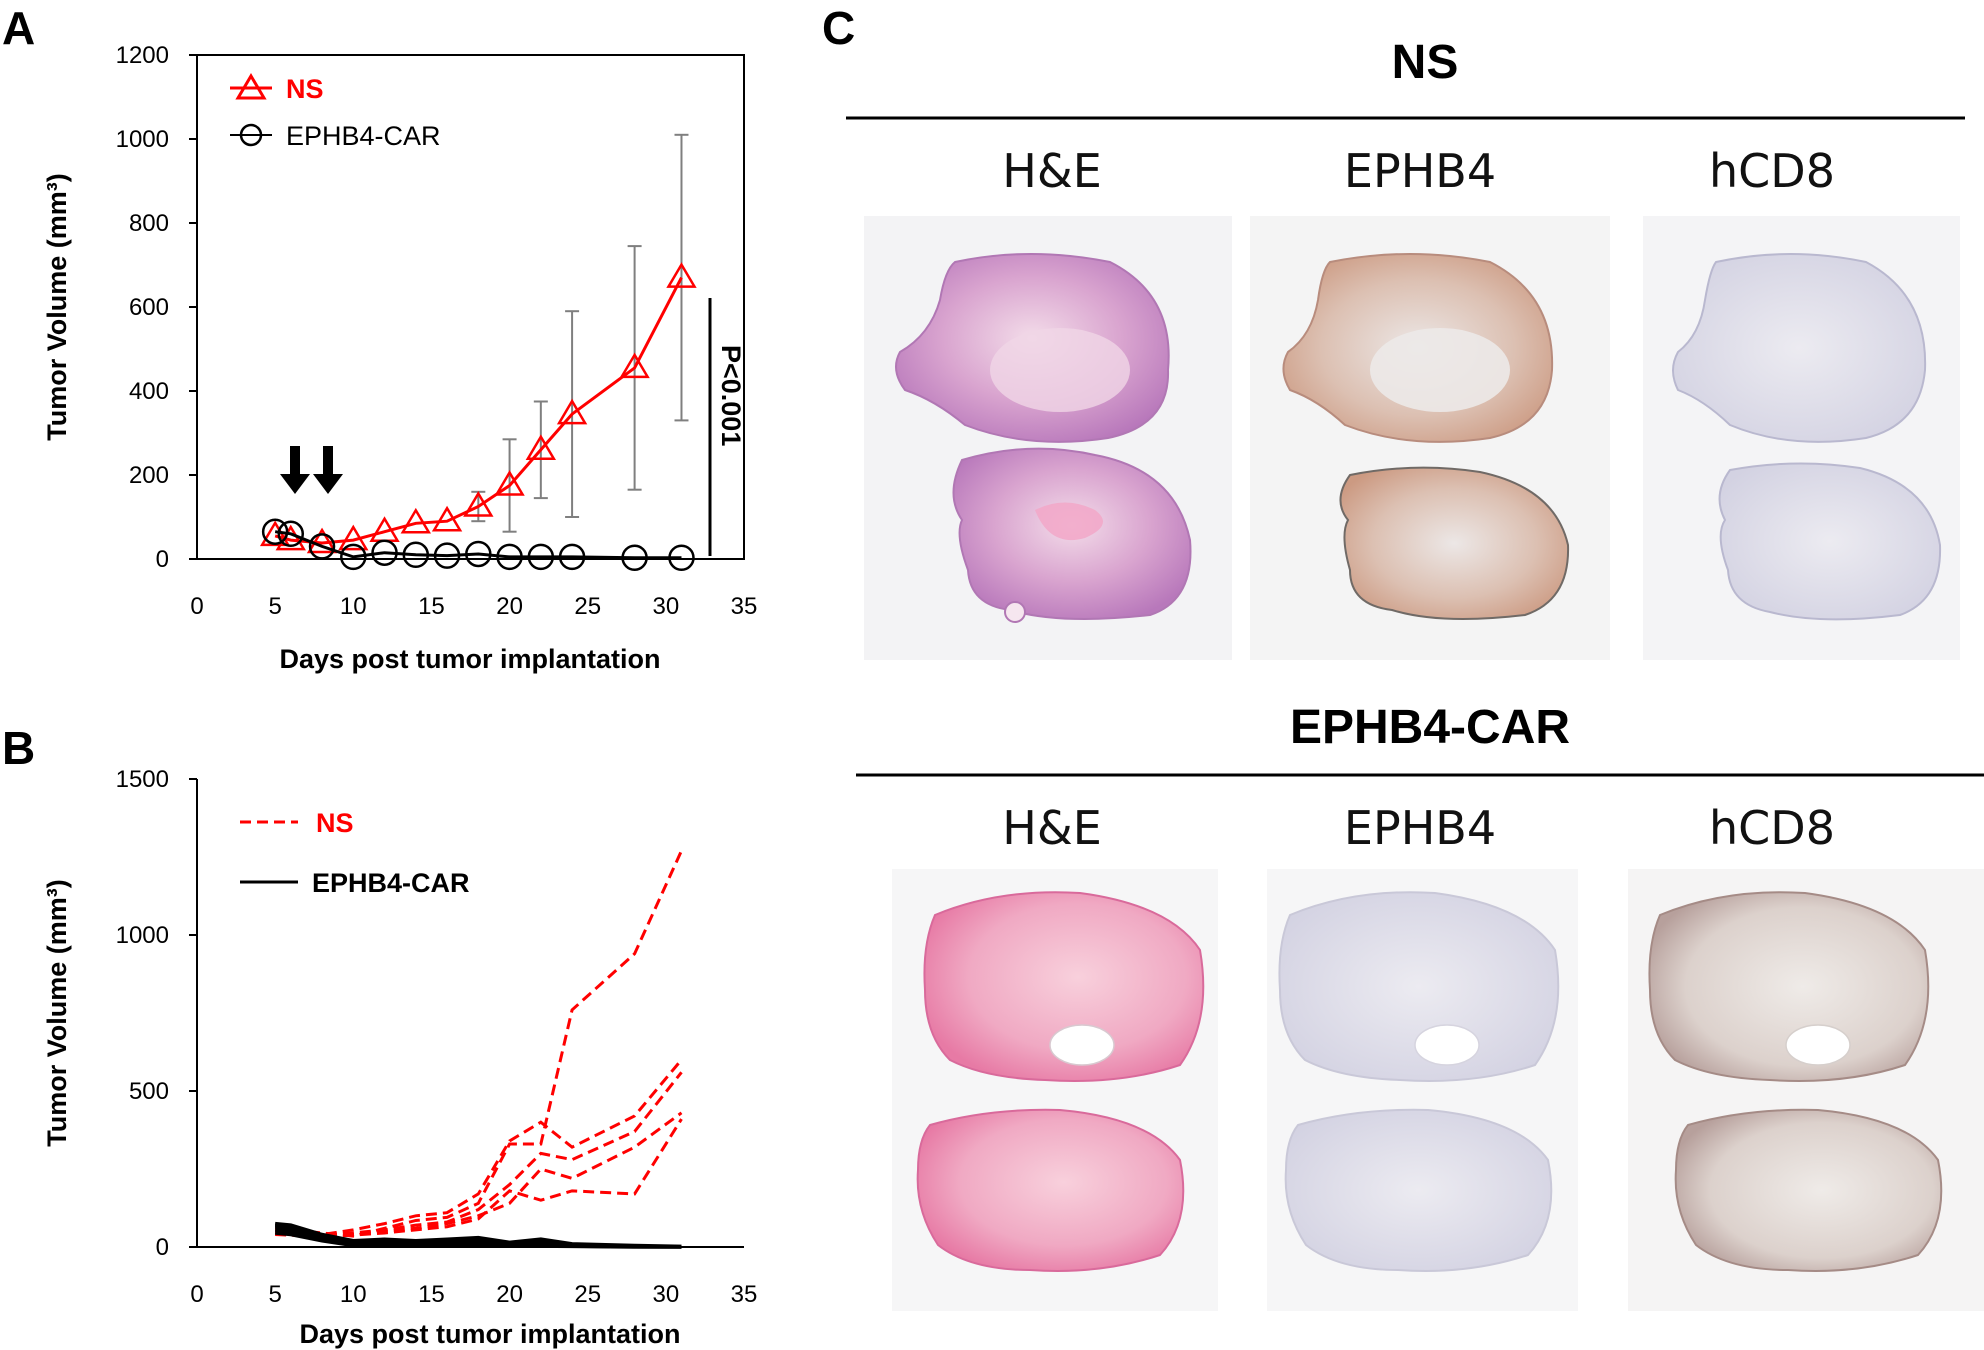 Image resolution: width=1984 pixels, height=1350 pixels. I want to click on chart-a-series-car, so click(478, 544).